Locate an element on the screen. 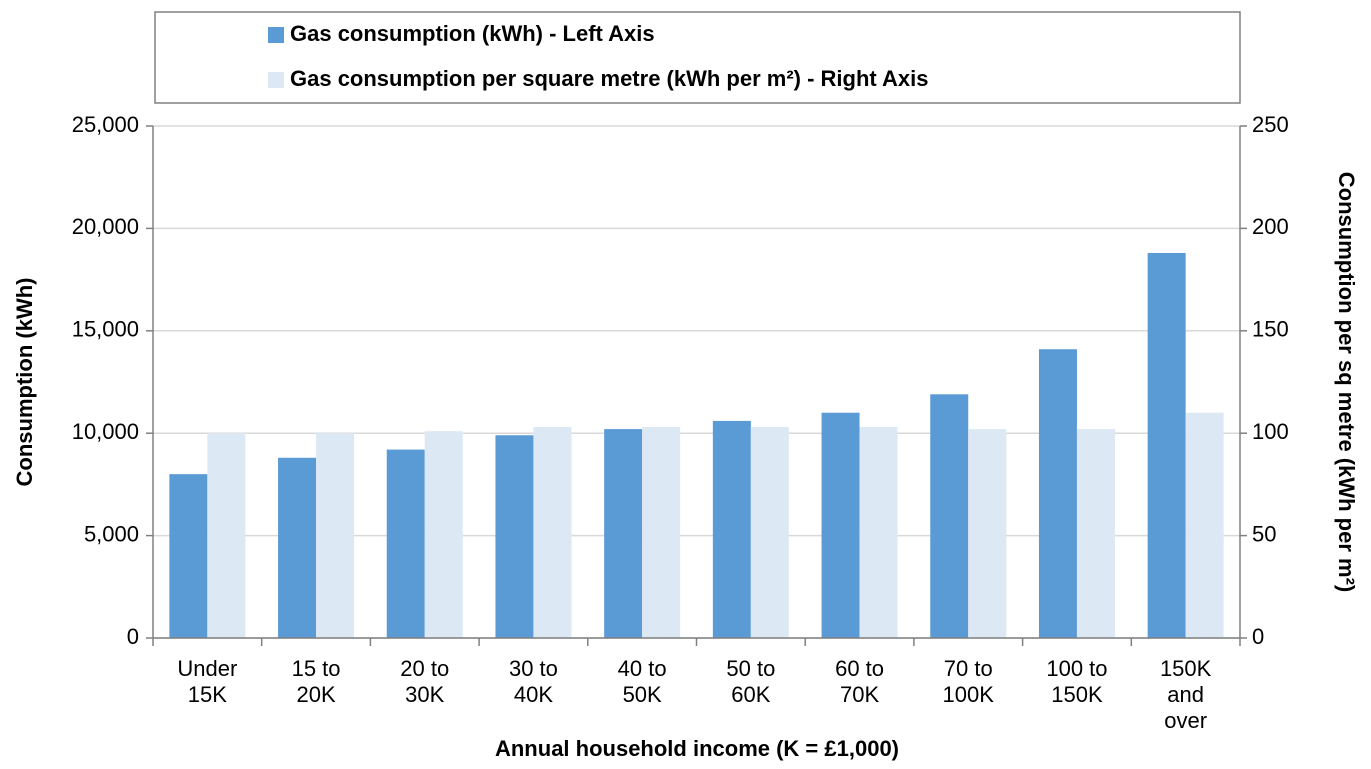  x-tick-label: 150K and over is located at coordinates (1185, 694).